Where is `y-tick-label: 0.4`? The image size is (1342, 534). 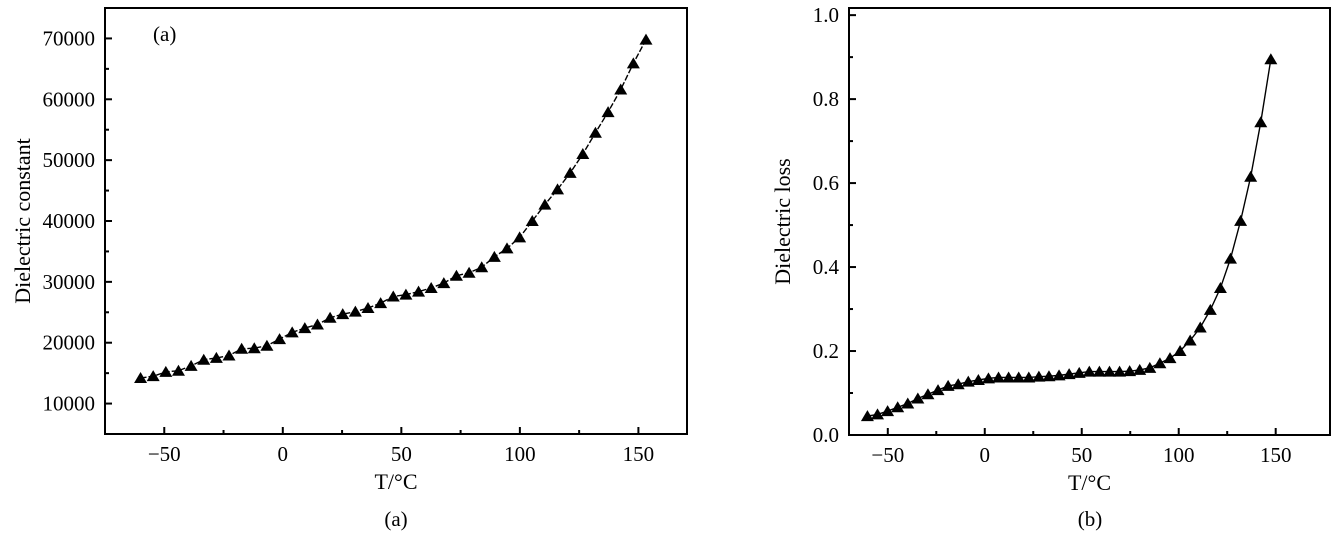 y-tick-label: 0.4 is located at coordinates (826, 267).